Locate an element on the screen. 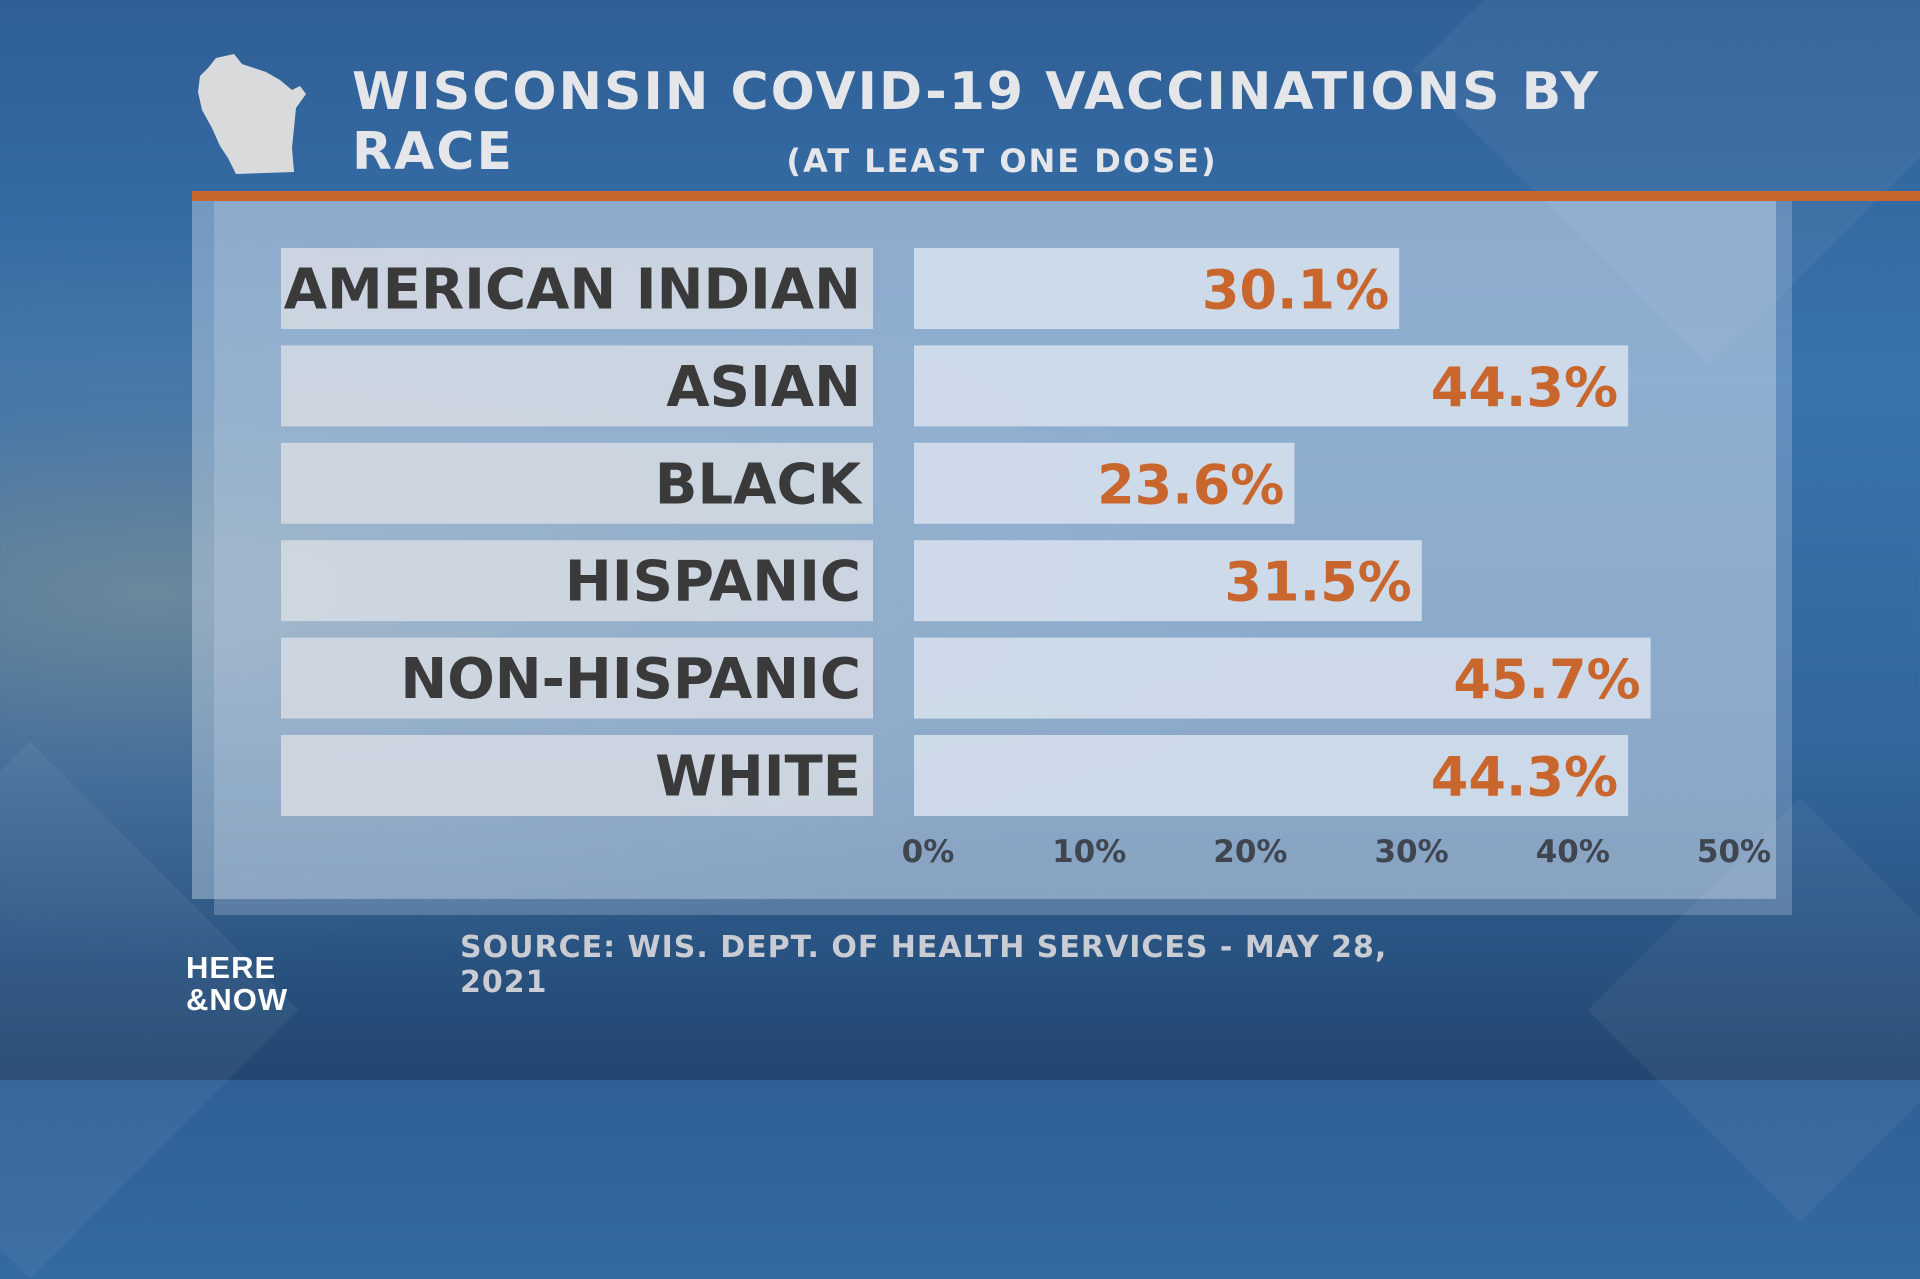  category-label: AMERICAN INDIAN is located at coordinates (572, 290).